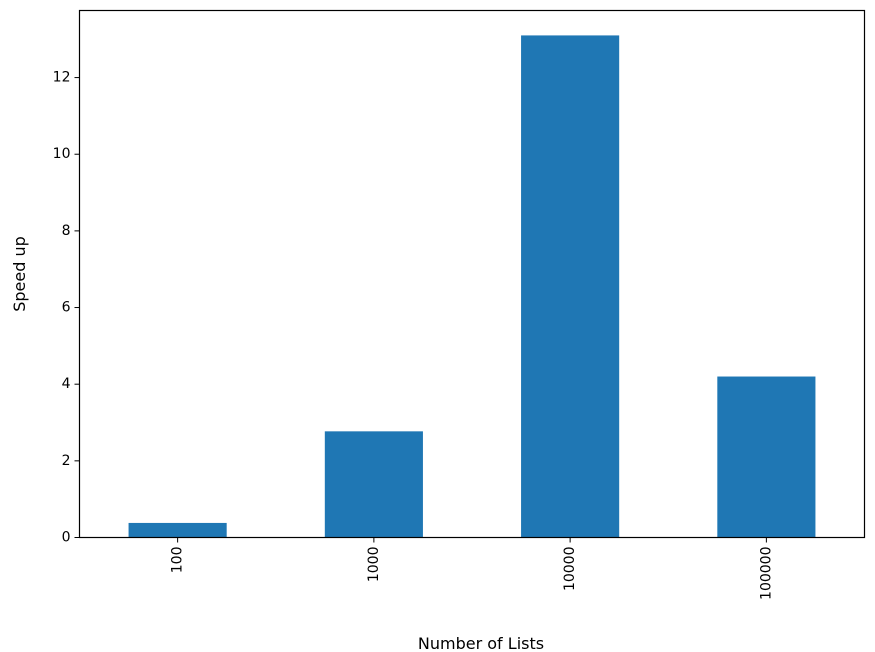 The width and height of the screenshot is (875, 652). Describe the element at coordinates (374, 565) in the screenshot. I see `x-tick-label: 1000` at that location.